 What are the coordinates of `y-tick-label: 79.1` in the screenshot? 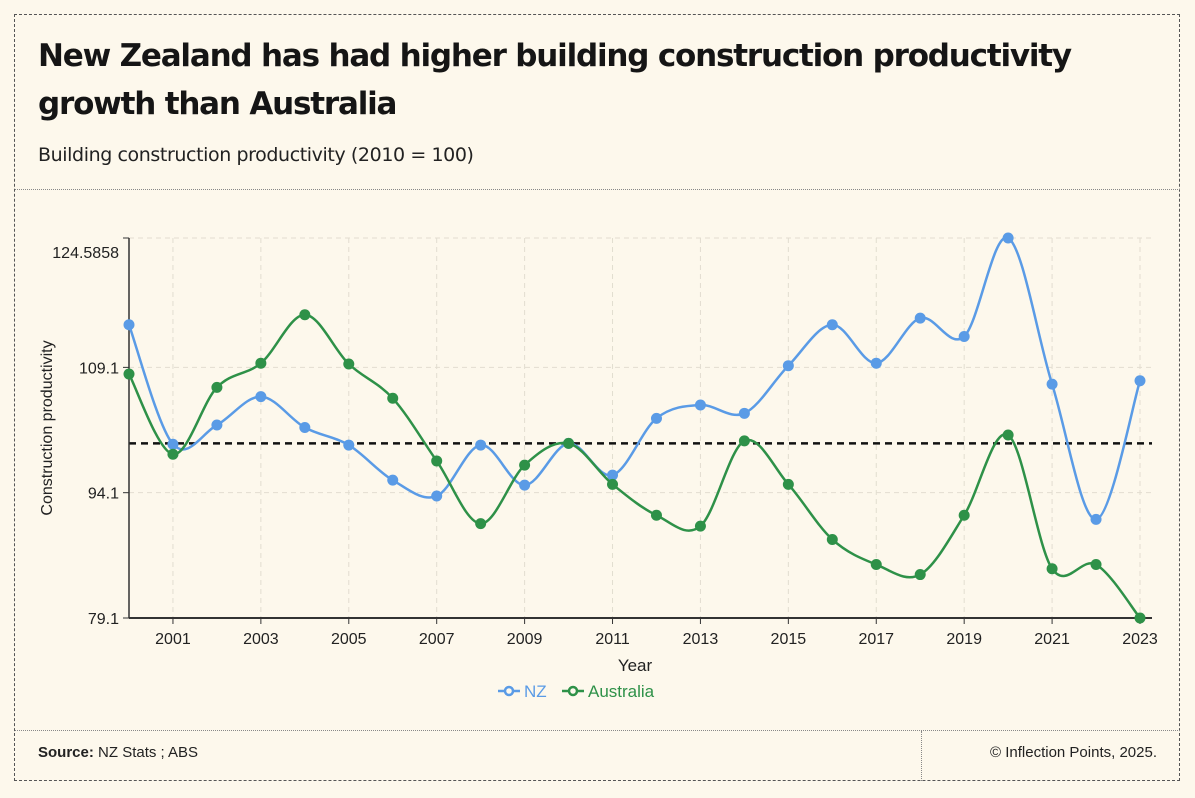 It's located at (103, 619).